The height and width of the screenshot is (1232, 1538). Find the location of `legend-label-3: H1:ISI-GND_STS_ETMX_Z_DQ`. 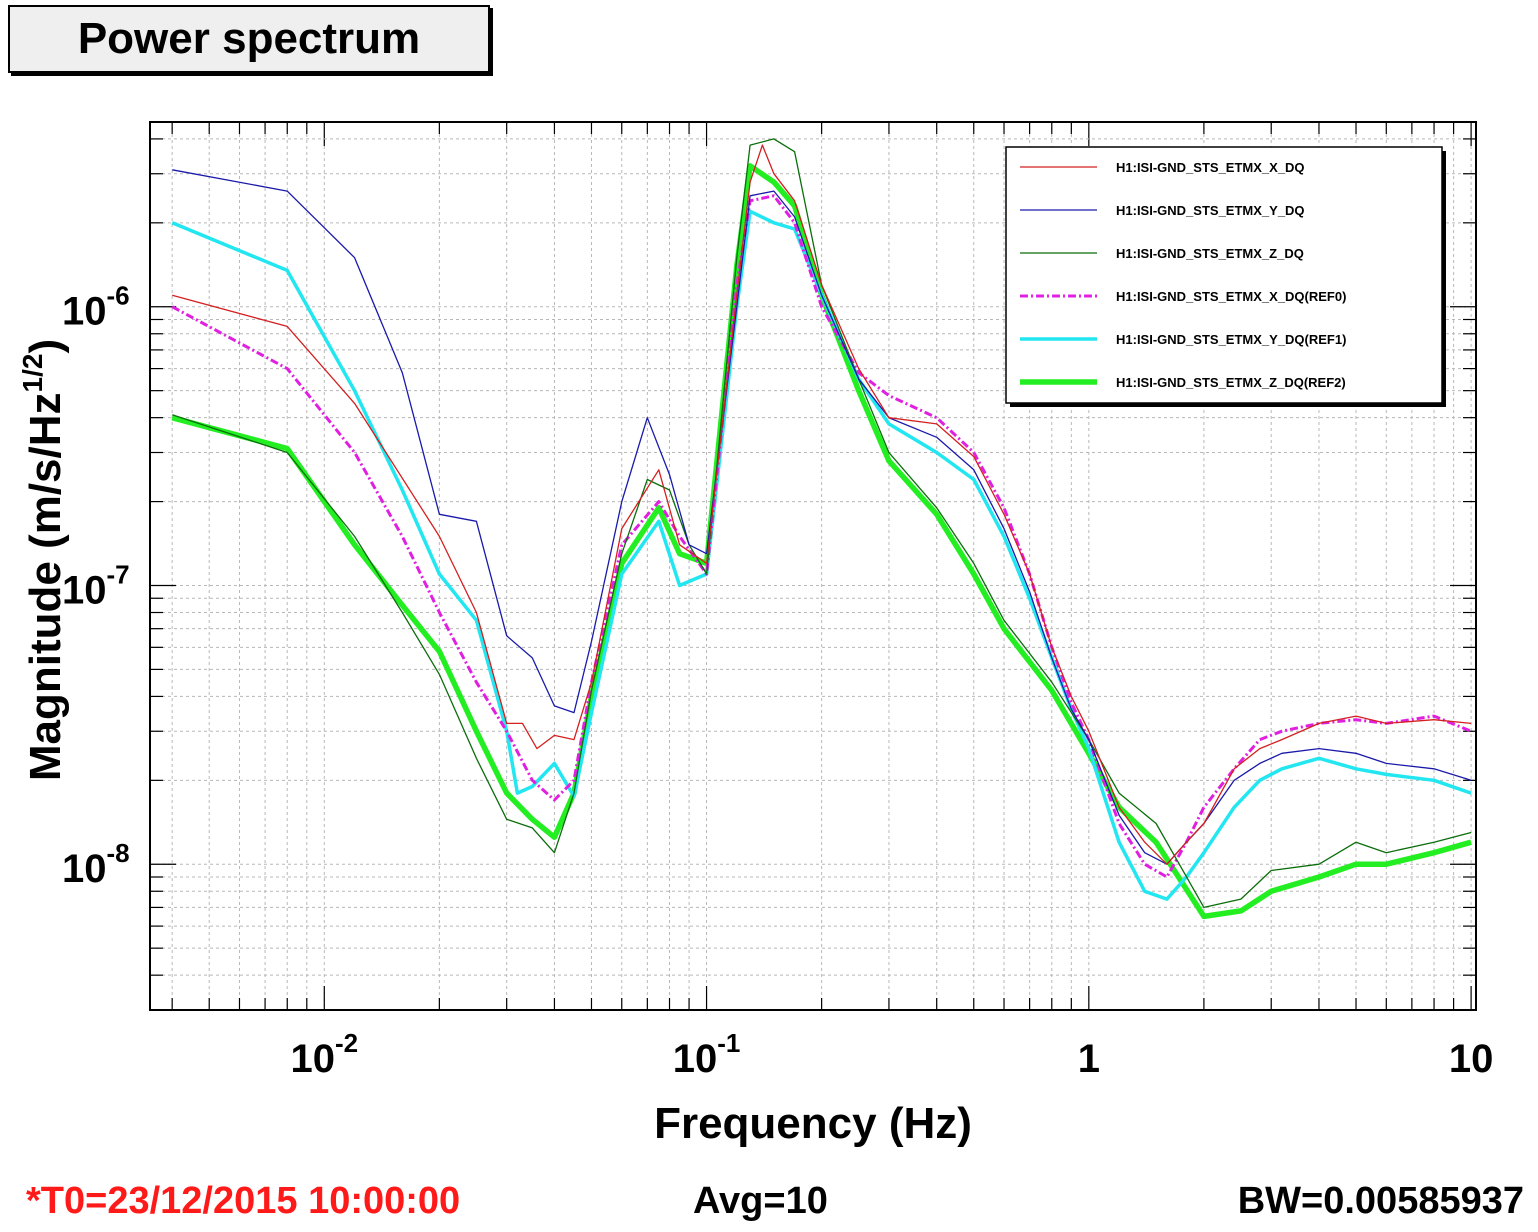

legend-label-3: H1:ISI-GND_STS_ETMX_Z_DQ is located at coordinates (1210, 253).